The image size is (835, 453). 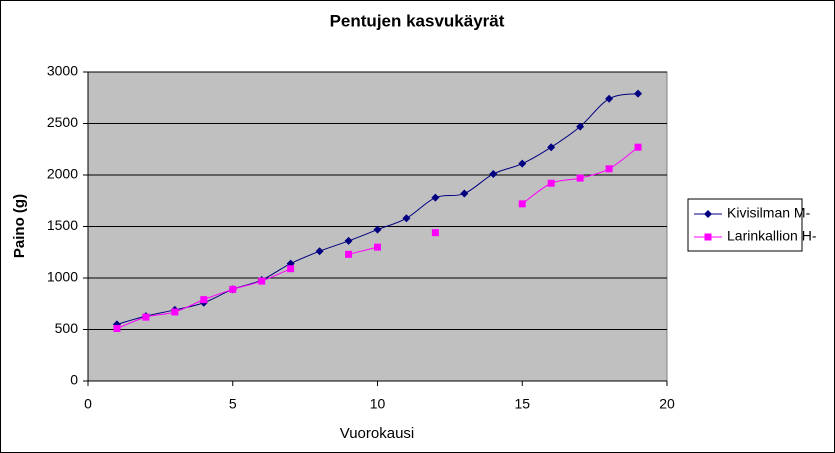 What do you see at coordinates (769, 213) in the screenshot?
I see `legend-label: Kivisilman M-` at bounding box center [769, 213].